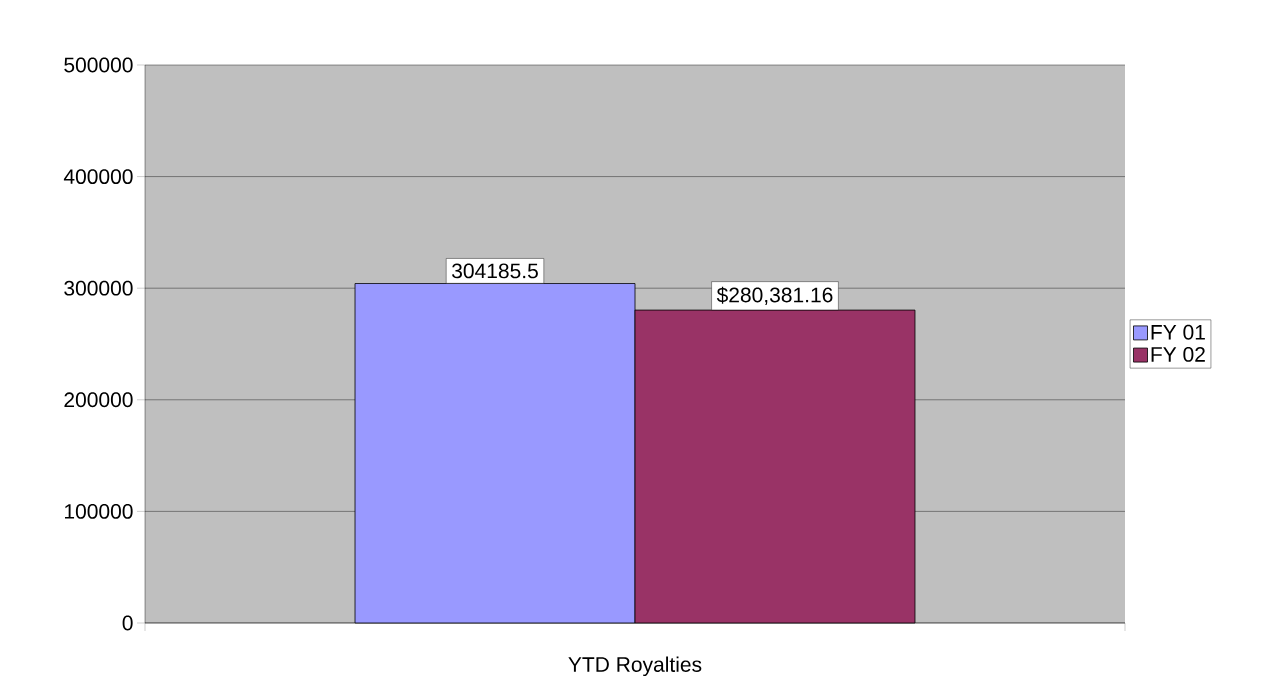 The width and height of the screenshot is (1286, 685). What do you see at coordinates (635, 666) in the screenshot?
I see `x-tick-label: YTD Royalties` at bounding box center [635, 666].